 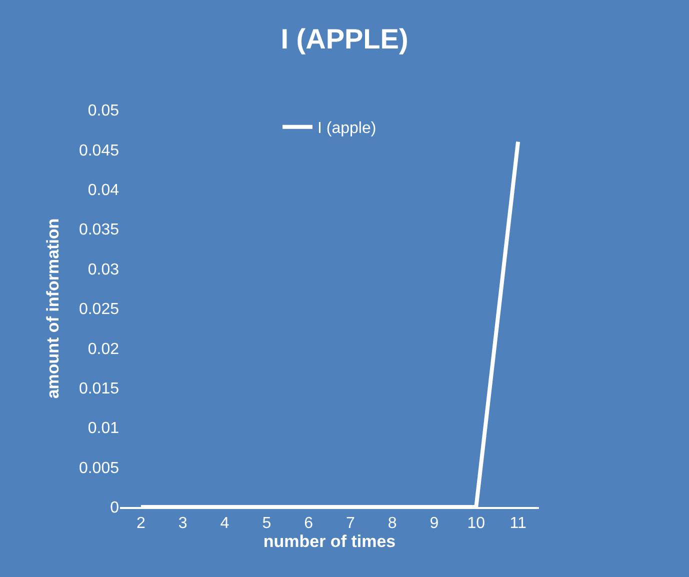 What do you see at coordinates (141, 523) in the screenshot?
I see `x-tick-label: 2` at bounding box center [141, 523].